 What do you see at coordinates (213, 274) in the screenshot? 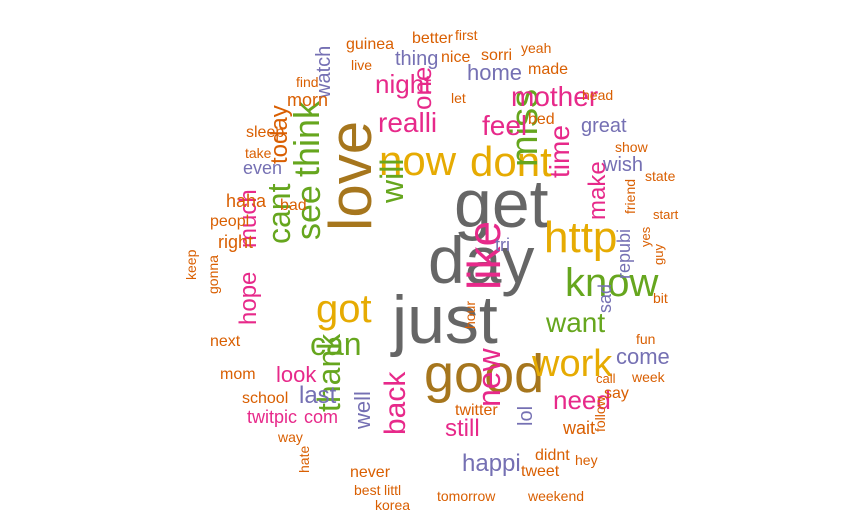
I see `word-gonna: gonna` at bounding box center [213, 274].